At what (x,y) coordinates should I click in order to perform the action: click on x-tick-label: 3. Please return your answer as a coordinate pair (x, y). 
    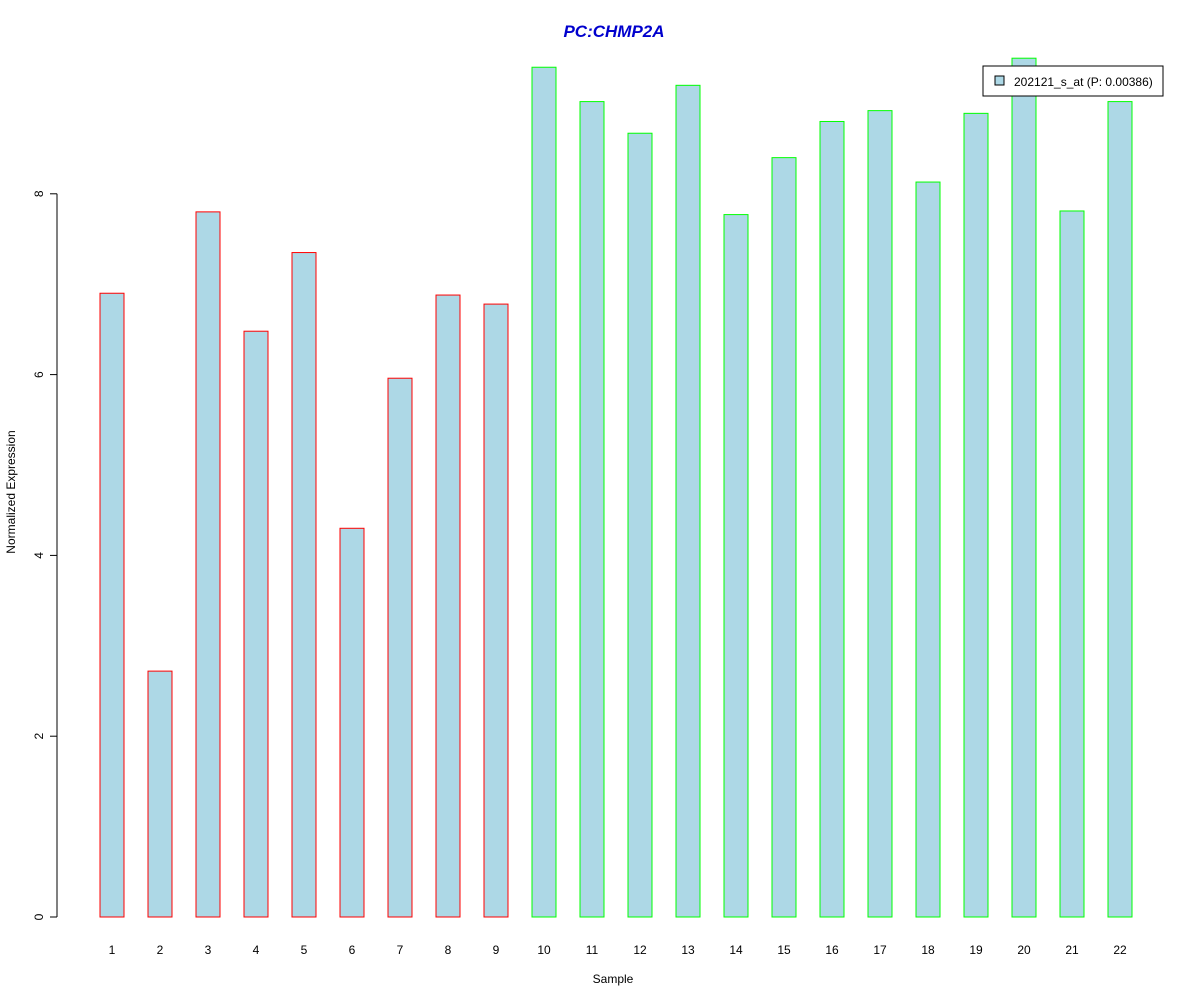
    Looking at the image, I should click on (208, 950).